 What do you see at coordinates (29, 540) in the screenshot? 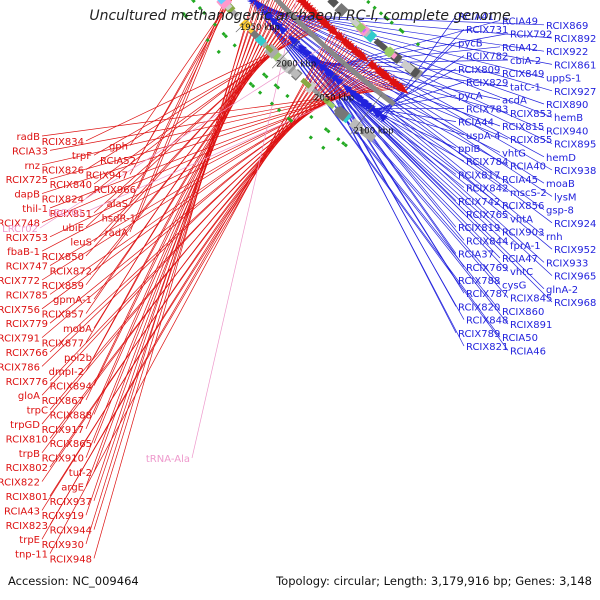
I see `gene-label-trpe: trpE` at bounding box center [29, 540].